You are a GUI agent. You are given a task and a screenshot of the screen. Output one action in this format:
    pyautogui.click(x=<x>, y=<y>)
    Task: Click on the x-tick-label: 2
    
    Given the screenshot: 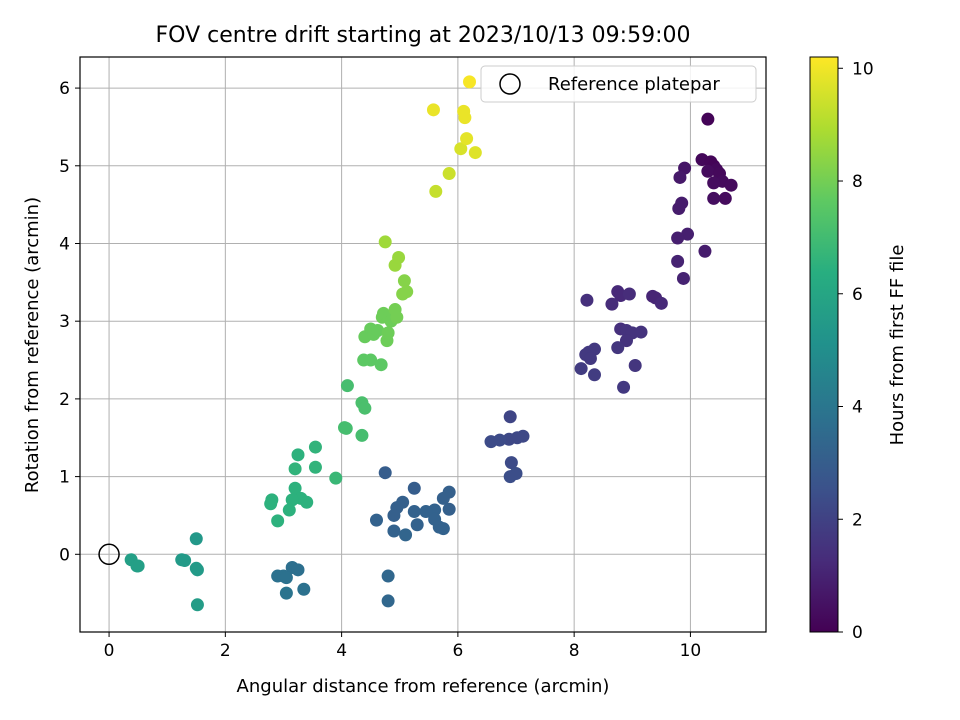 What is the action you would take?
    pyautogui.click(x=225, y=651)
    